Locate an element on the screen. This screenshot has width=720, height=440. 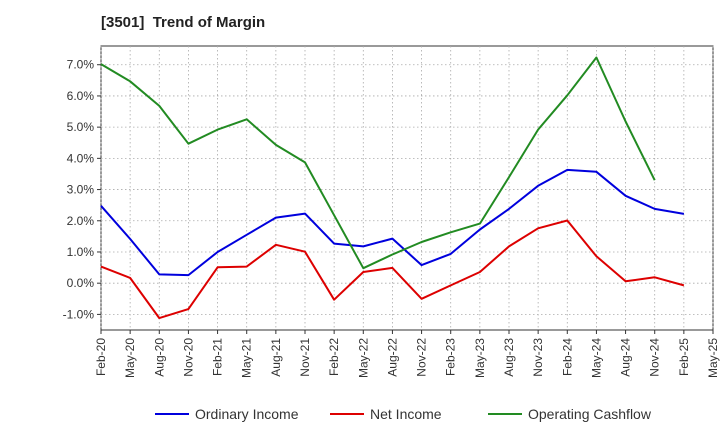
y-tick-label: 3.0% is located at coordinates (81, 190).